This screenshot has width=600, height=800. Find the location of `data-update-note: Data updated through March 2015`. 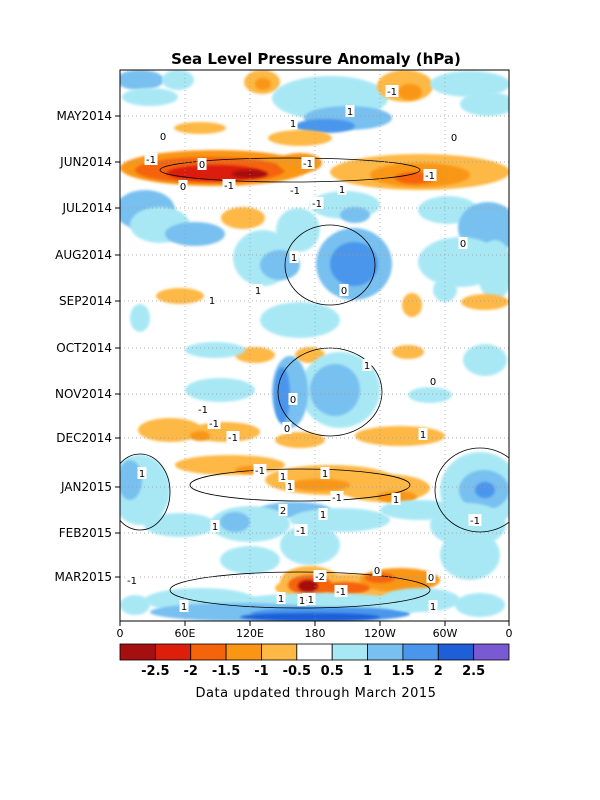

data-update-note: Data updated through March 2015 is located at coordinates (316, 693).